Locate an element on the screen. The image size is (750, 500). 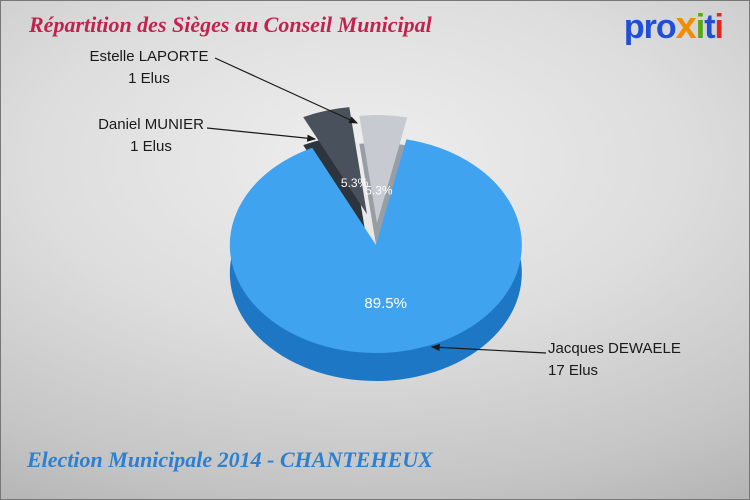
callout-estelle-laporte: Estelle LAPORTE 1 Elus is located at coordinates (149, 68).